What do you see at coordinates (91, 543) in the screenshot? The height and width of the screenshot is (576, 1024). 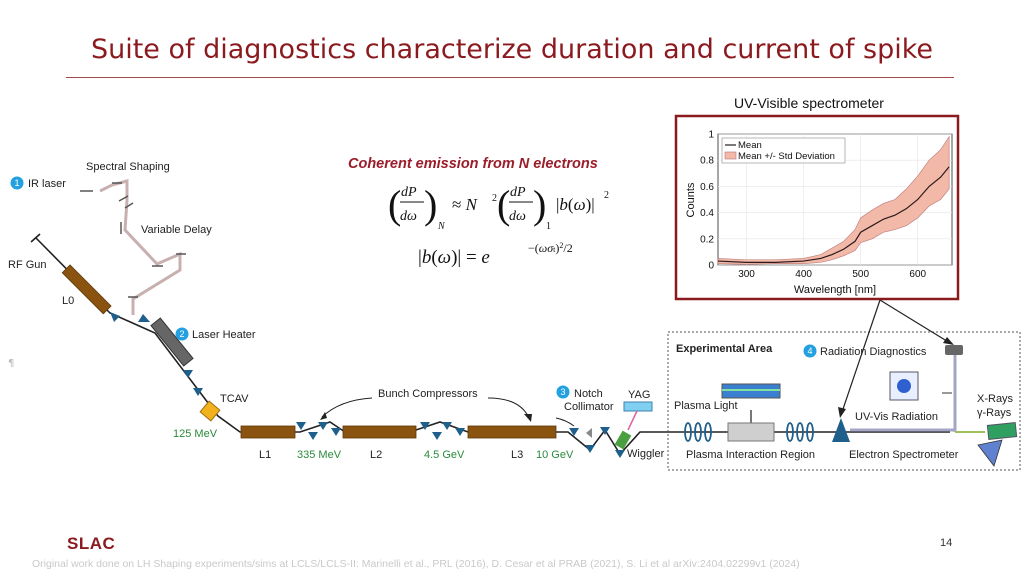 I see `slac-logo: SLAC` at bounding box center [91, 543].